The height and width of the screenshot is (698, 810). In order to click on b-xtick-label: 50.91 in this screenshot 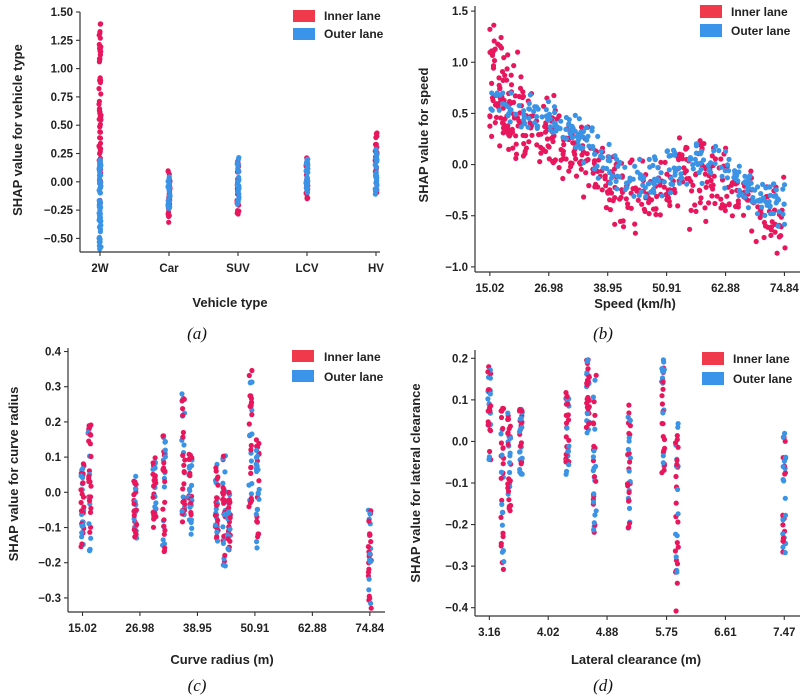, I will do `click(666, 289)`.